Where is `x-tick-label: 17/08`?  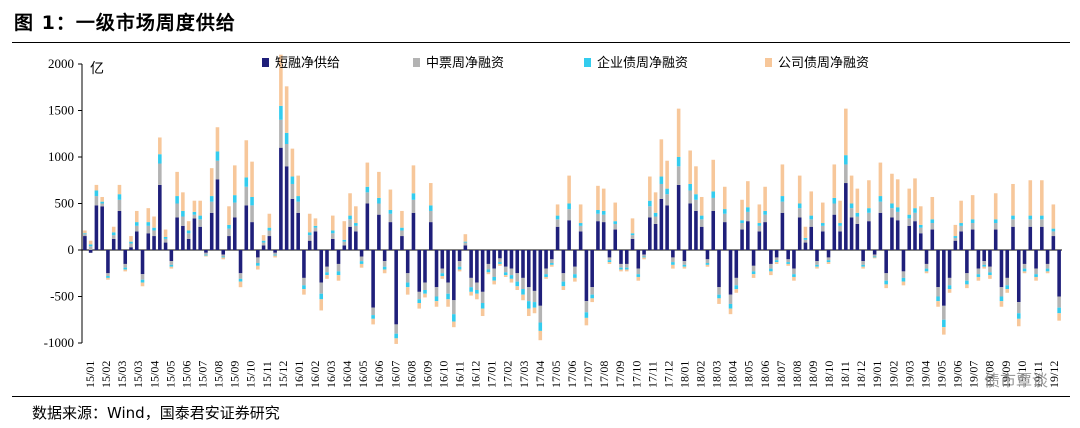 x-tick-label: 17/08 is located at coordinates (604, 374).